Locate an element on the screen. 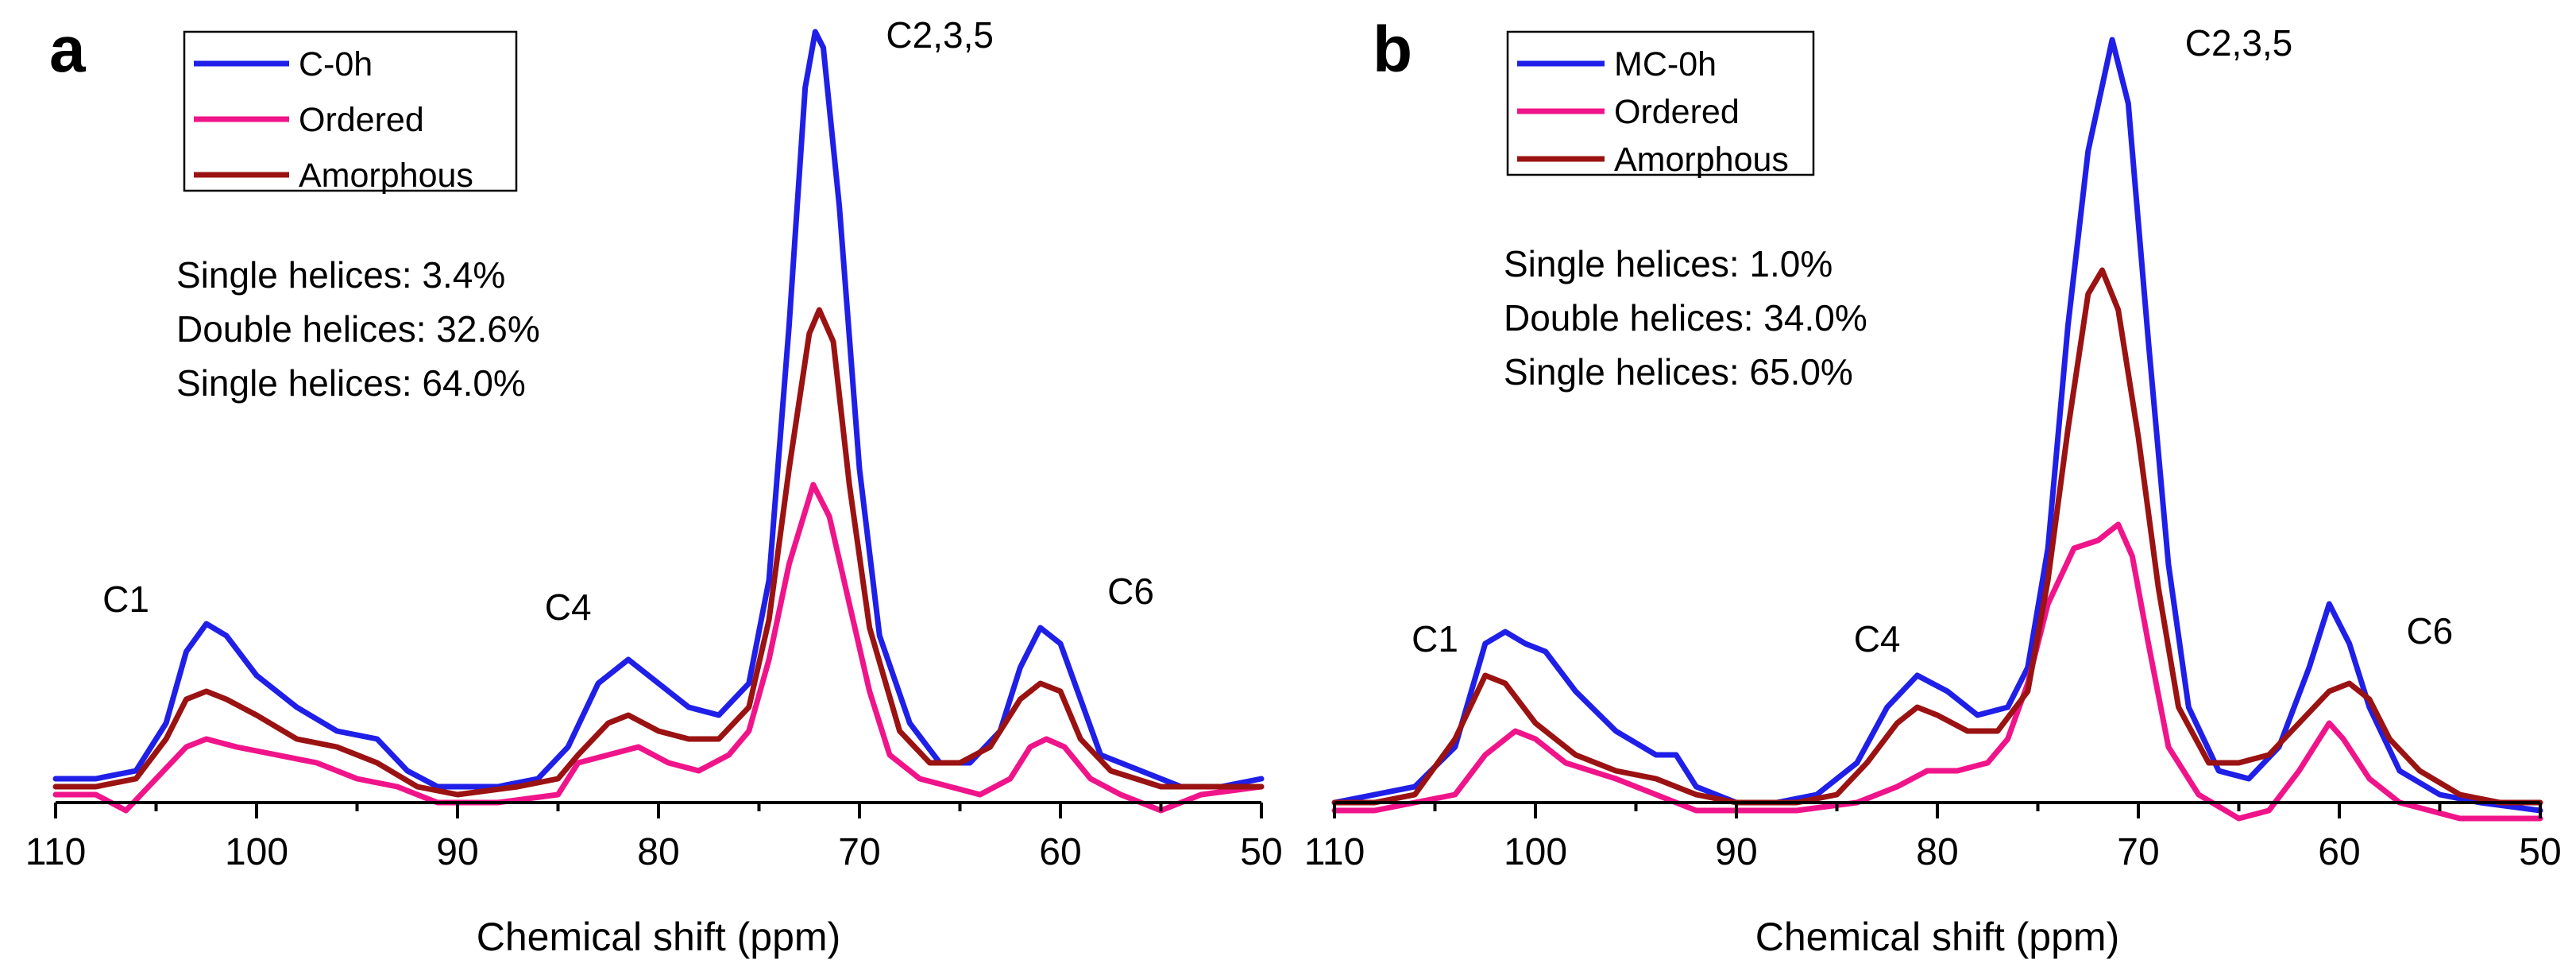 This screenshot has height=975, width=2576. legend: MC-0h Ordered Amorphous is located at coordinates (1660, 105).